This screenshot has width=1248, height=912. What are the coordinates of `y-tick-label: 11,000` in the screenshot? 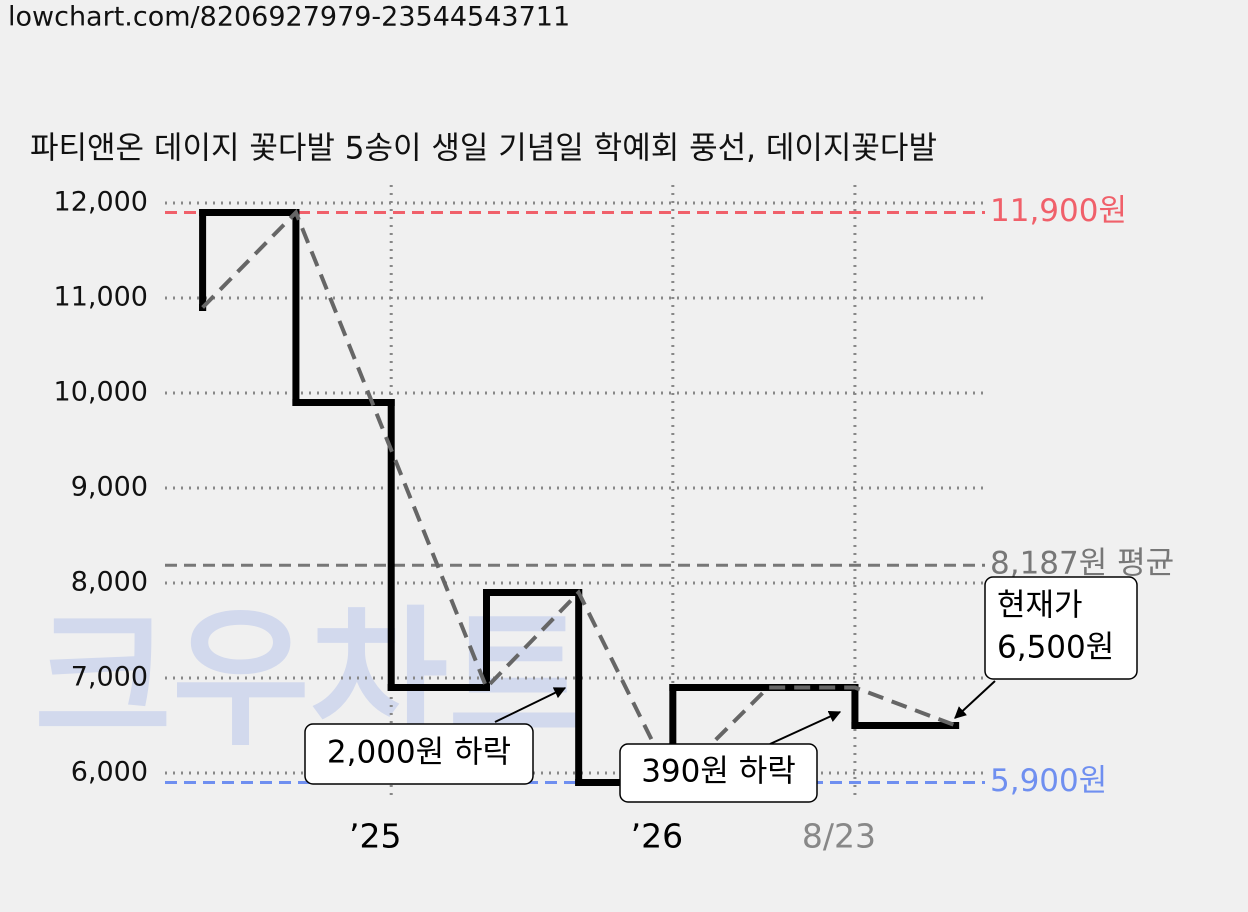 It's located at (101, 297).